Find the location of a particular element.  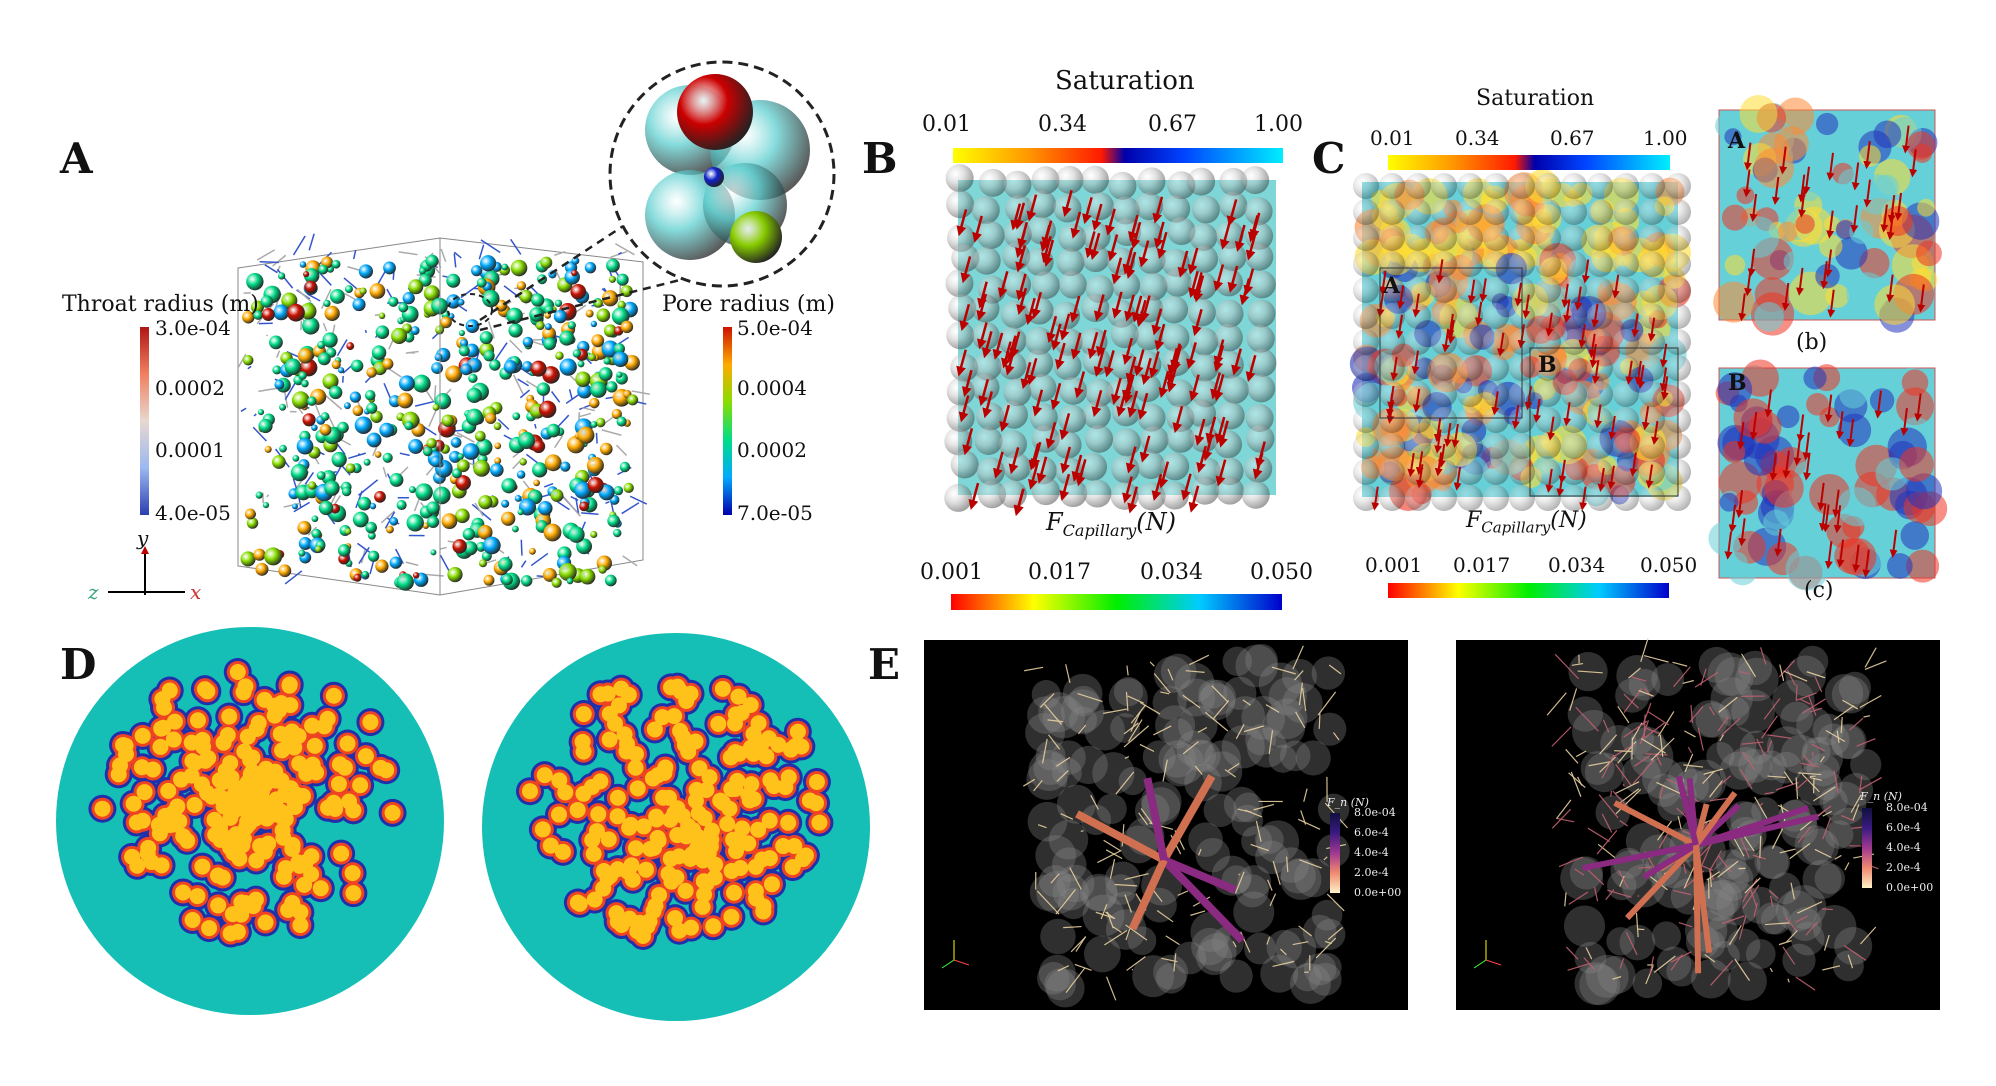

pore-tick-2: 0.0002 is located at coordinates (772, 450).